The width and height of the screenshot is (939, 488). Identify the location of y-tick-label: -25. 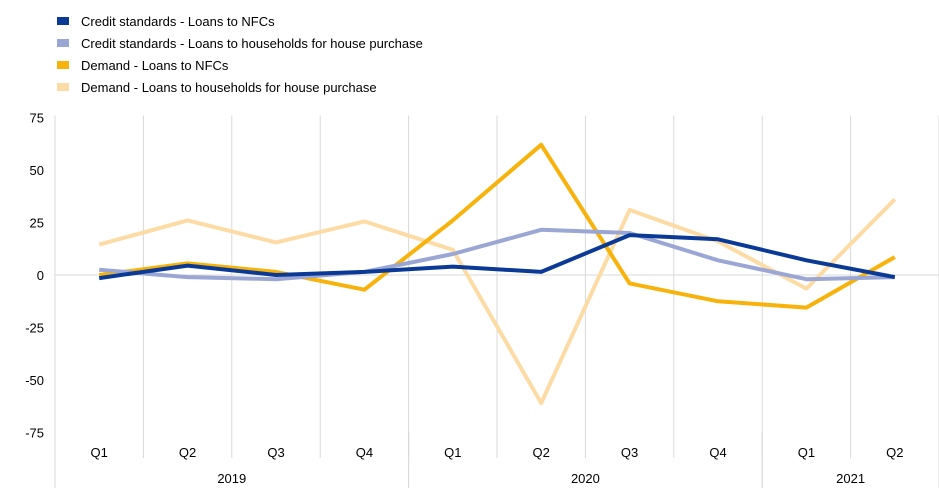
(34, 328).